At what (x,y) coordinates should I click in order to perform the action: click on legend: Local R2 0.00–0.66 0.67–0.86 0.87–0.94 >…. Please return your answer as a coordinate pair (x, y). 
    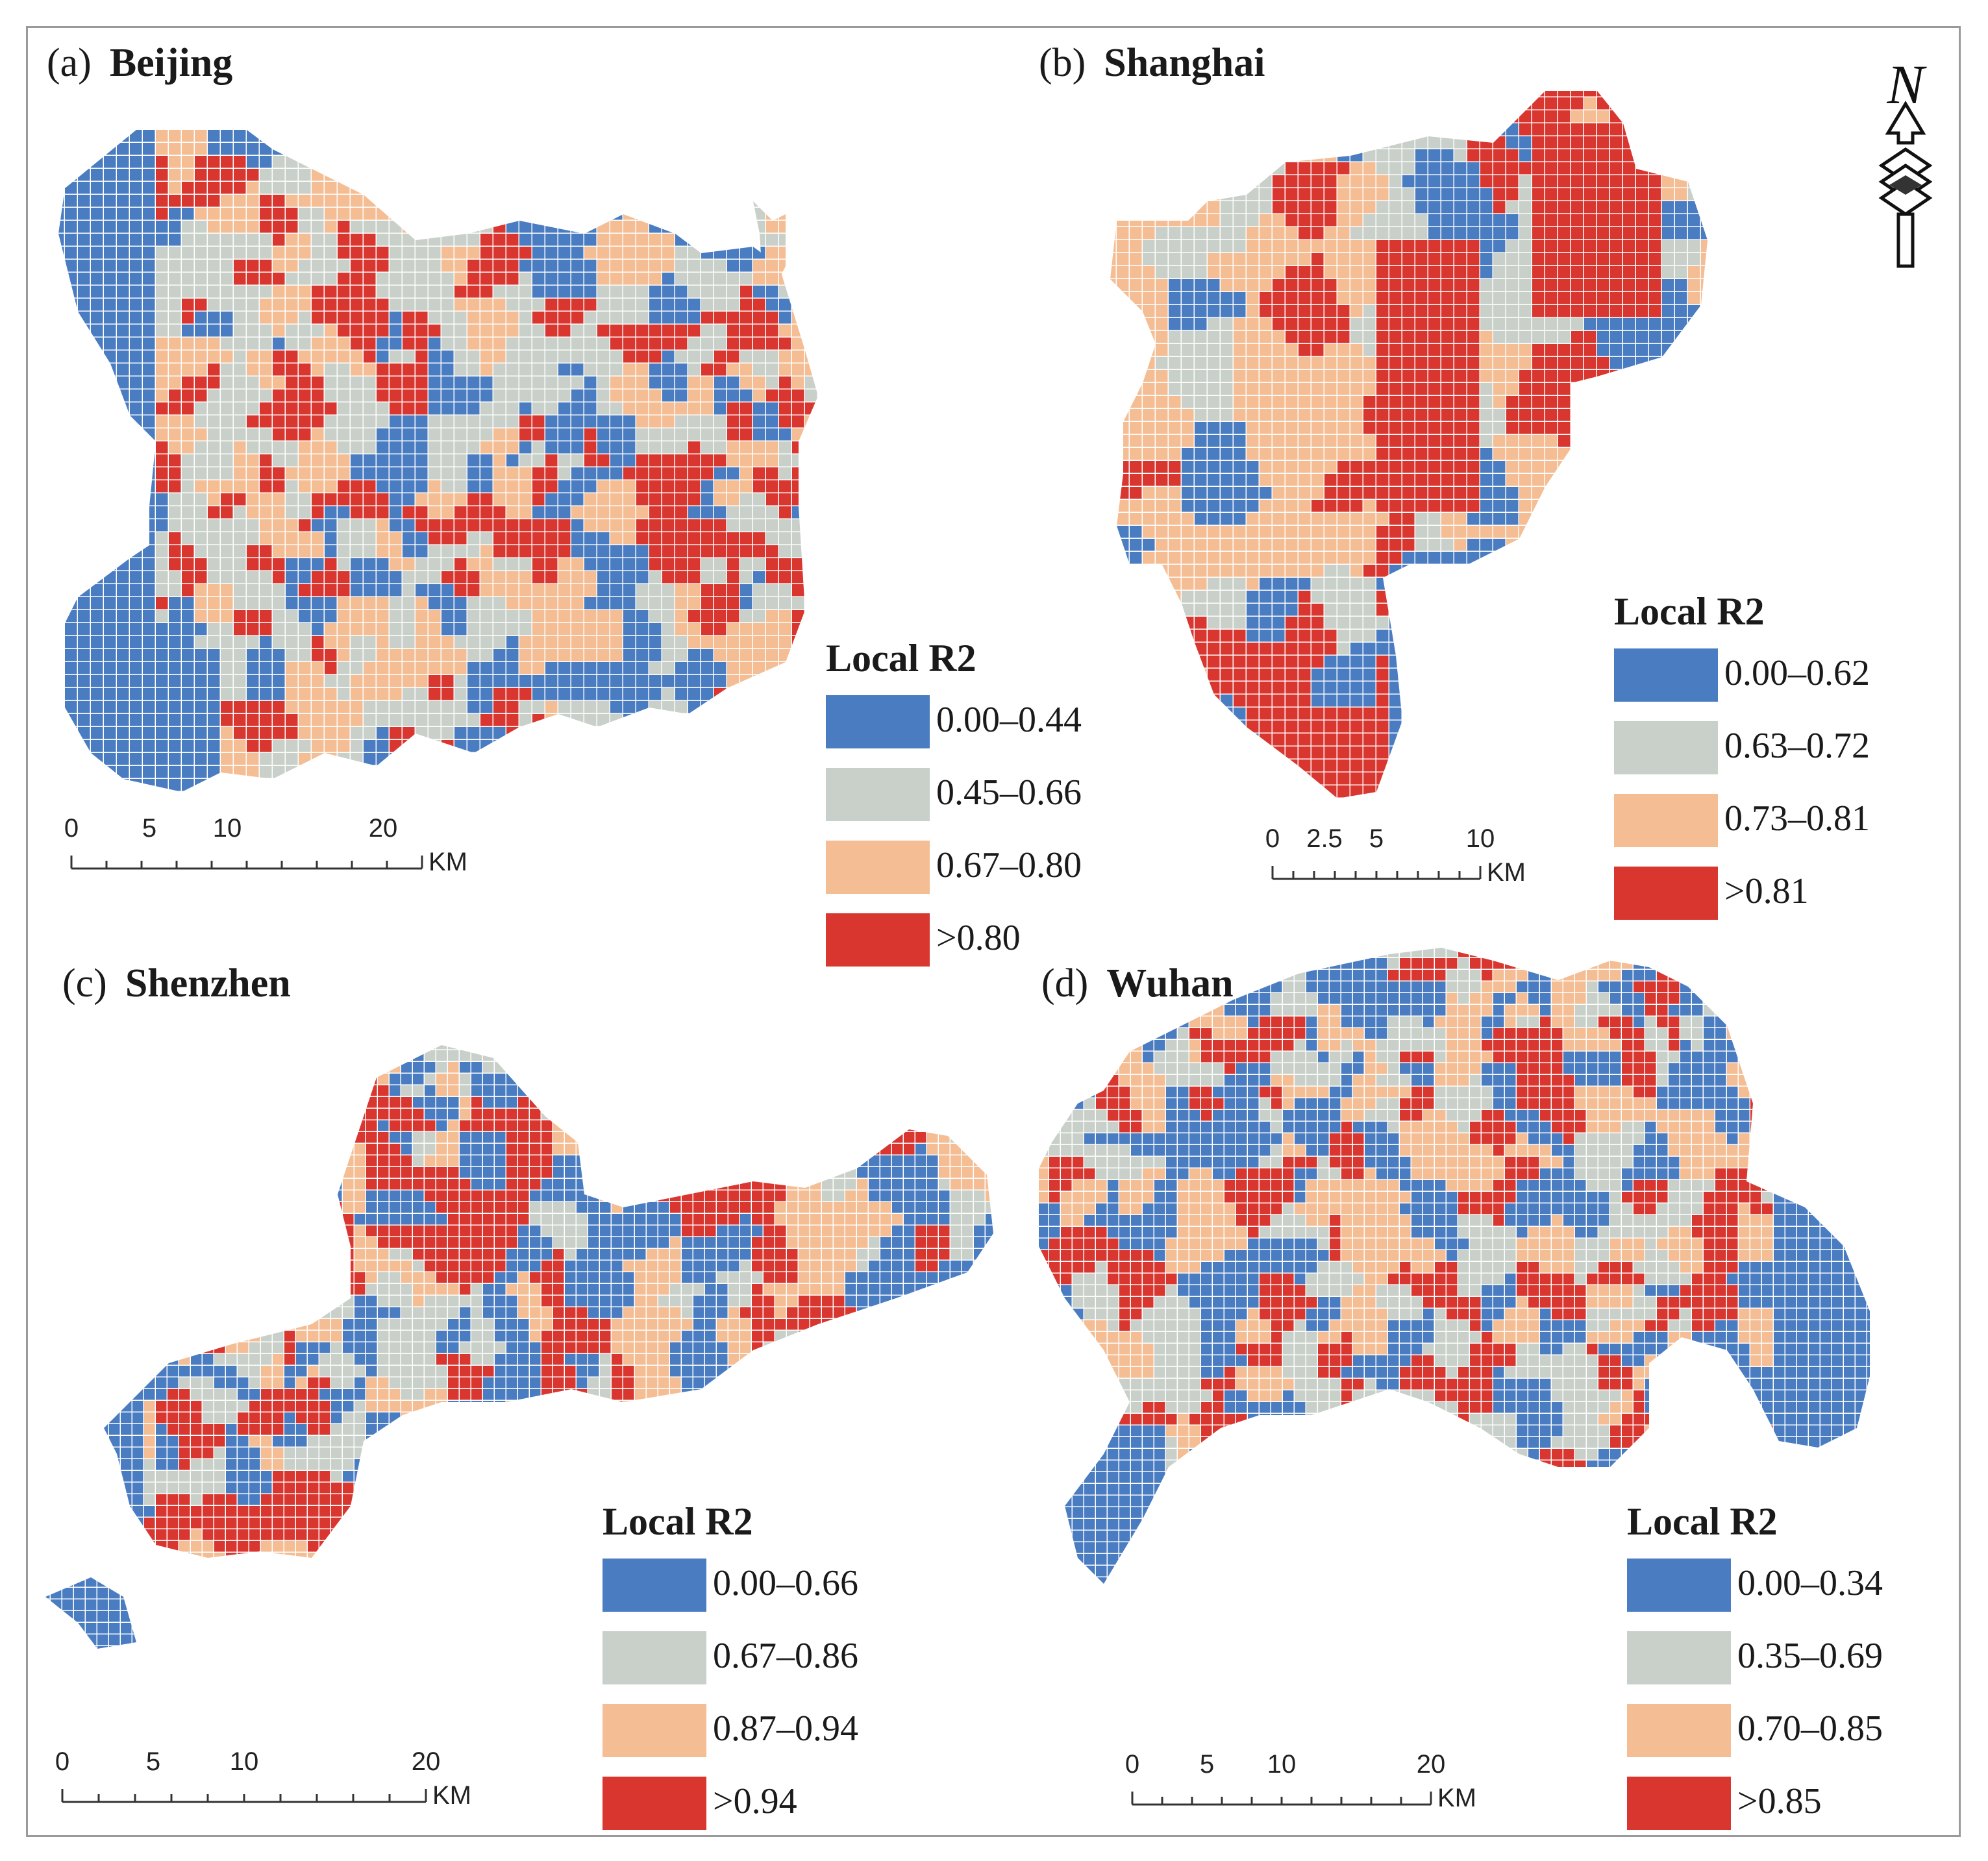
    Looking at the image, I should click on (731, 1674).